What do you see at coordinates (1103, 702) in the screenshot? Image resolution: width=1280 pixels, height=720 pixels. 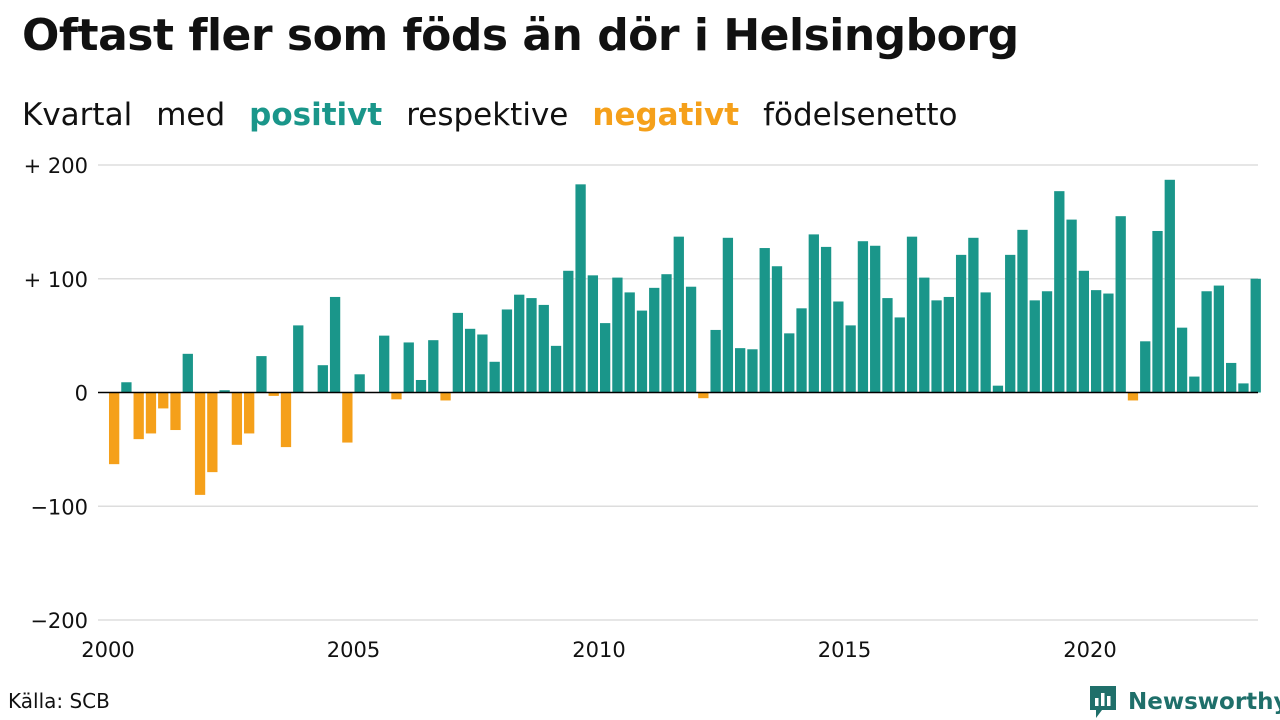 I see `newsworthy-logo-icon` at bounding box center [1103, 702].